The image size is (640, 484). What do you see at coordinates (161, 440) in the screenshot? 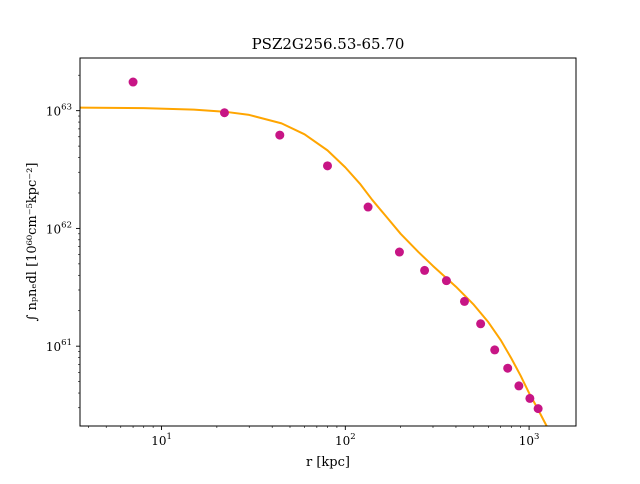
I see `x-tick-label: 10¹` at bounding box center [161, 440].